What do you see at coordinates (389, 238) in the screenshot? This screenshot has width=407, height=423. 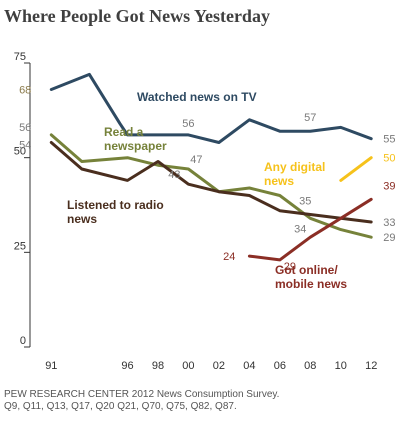 I see `data-label-read-a-newspaper: 29` at bounding box center [389, 238].